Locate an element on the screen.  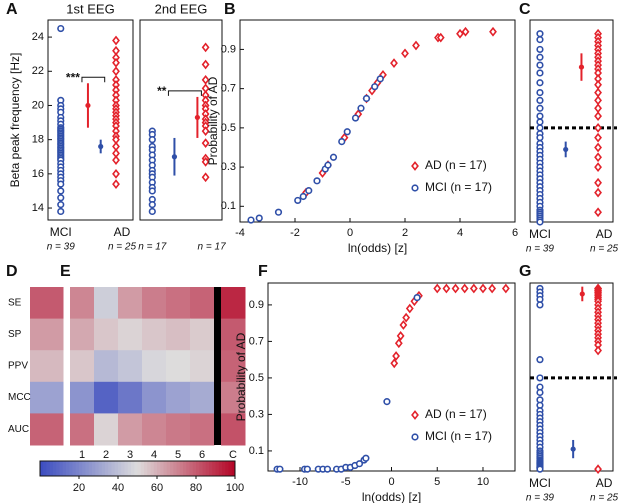
panel-letter: G is located at coordinates (525, 271).